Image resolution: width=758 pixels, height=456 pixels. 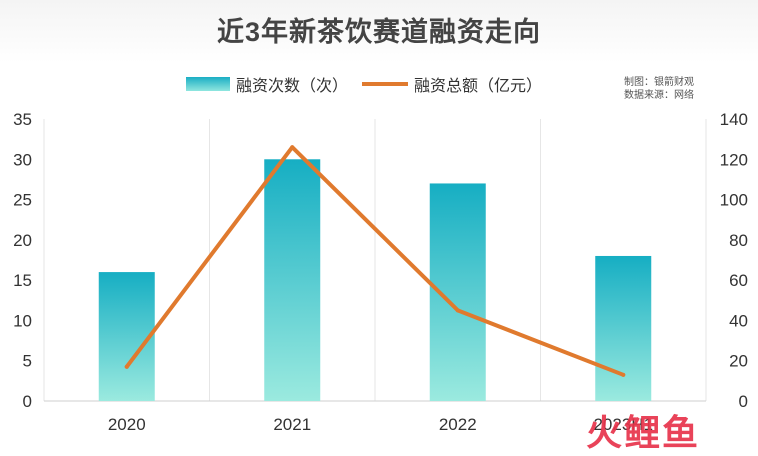 What do you see at coordinates (738, 240) in the screenshot?
I see `y-right-tick-label: 80` at bounding box center [738, 240].